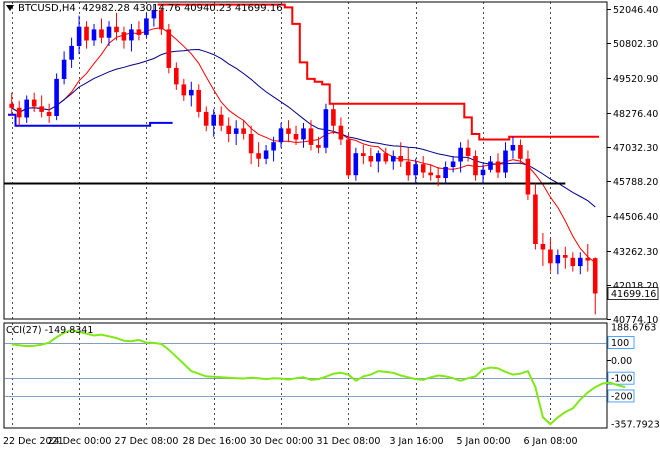  What do you see at coordinates (635, 425) in the screenshot?
I see `cci-tick-label: -357.7923` at bounding box center [635, 425].